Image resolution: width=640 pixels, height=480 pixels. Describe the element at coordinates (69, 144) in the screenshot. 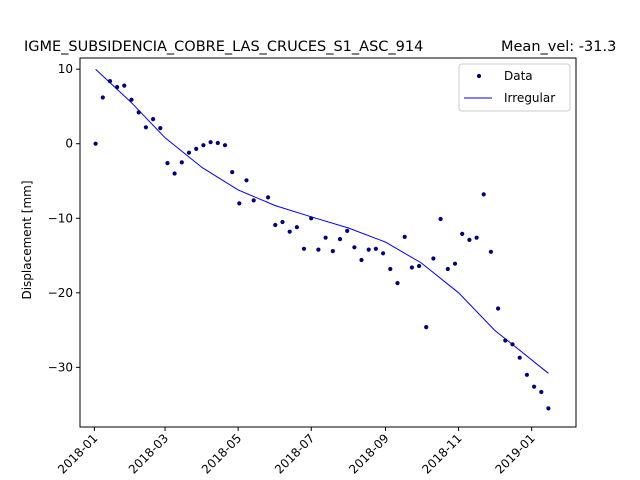

I see `y-tick-label: 0` at that location.